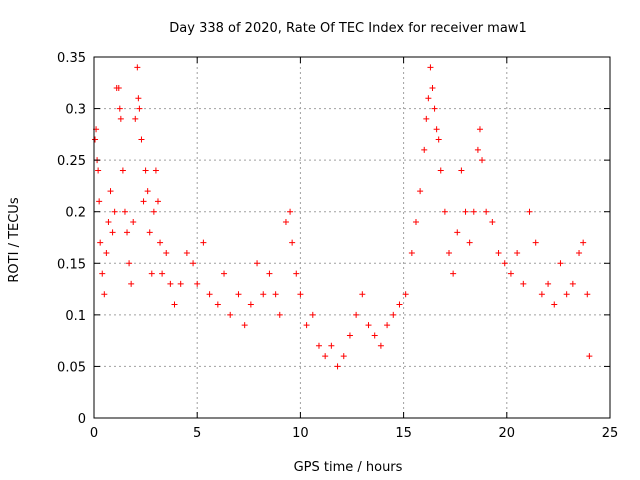 The width and height of the screenshot is (640, 480). What do you see at coordinates (94, 433) in the screenshot?
I see `x-tick-label: 0` at bounding box center [94, 433].